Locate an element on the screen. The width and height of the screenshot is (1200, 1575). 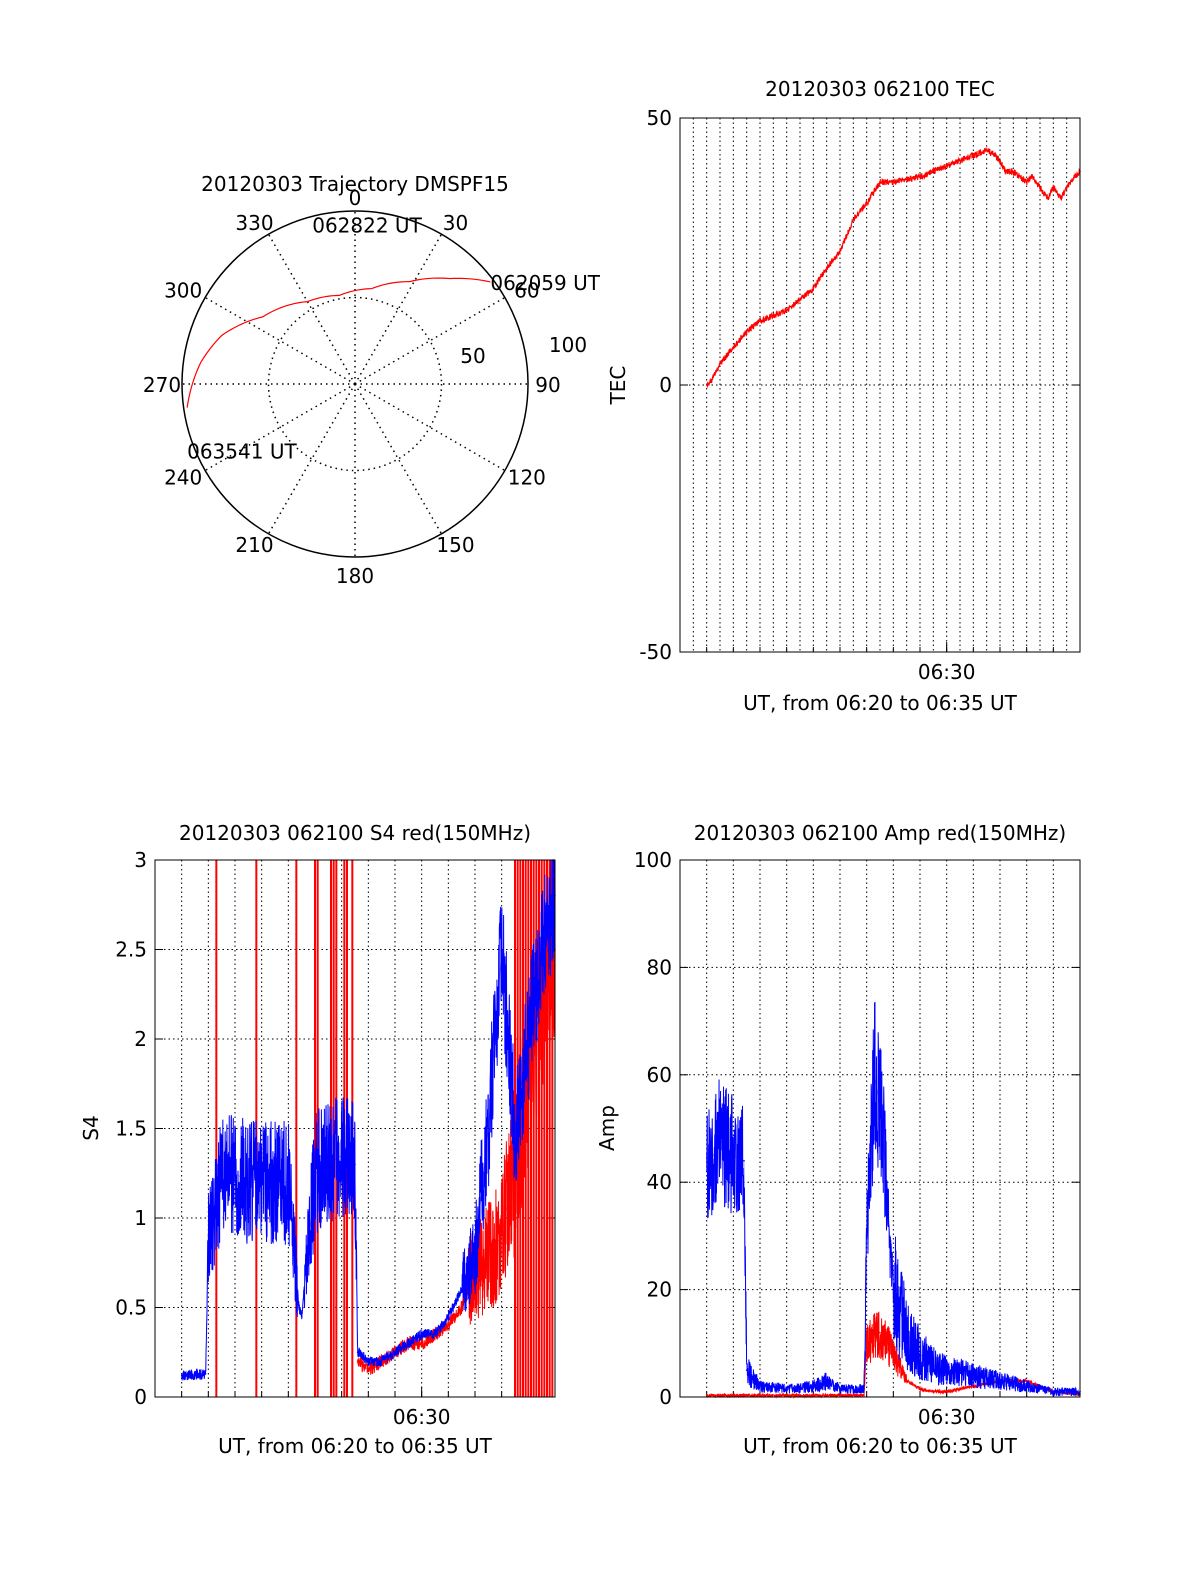
trajectory-azimuth-label: 300 is located at coordinates (183, 291).